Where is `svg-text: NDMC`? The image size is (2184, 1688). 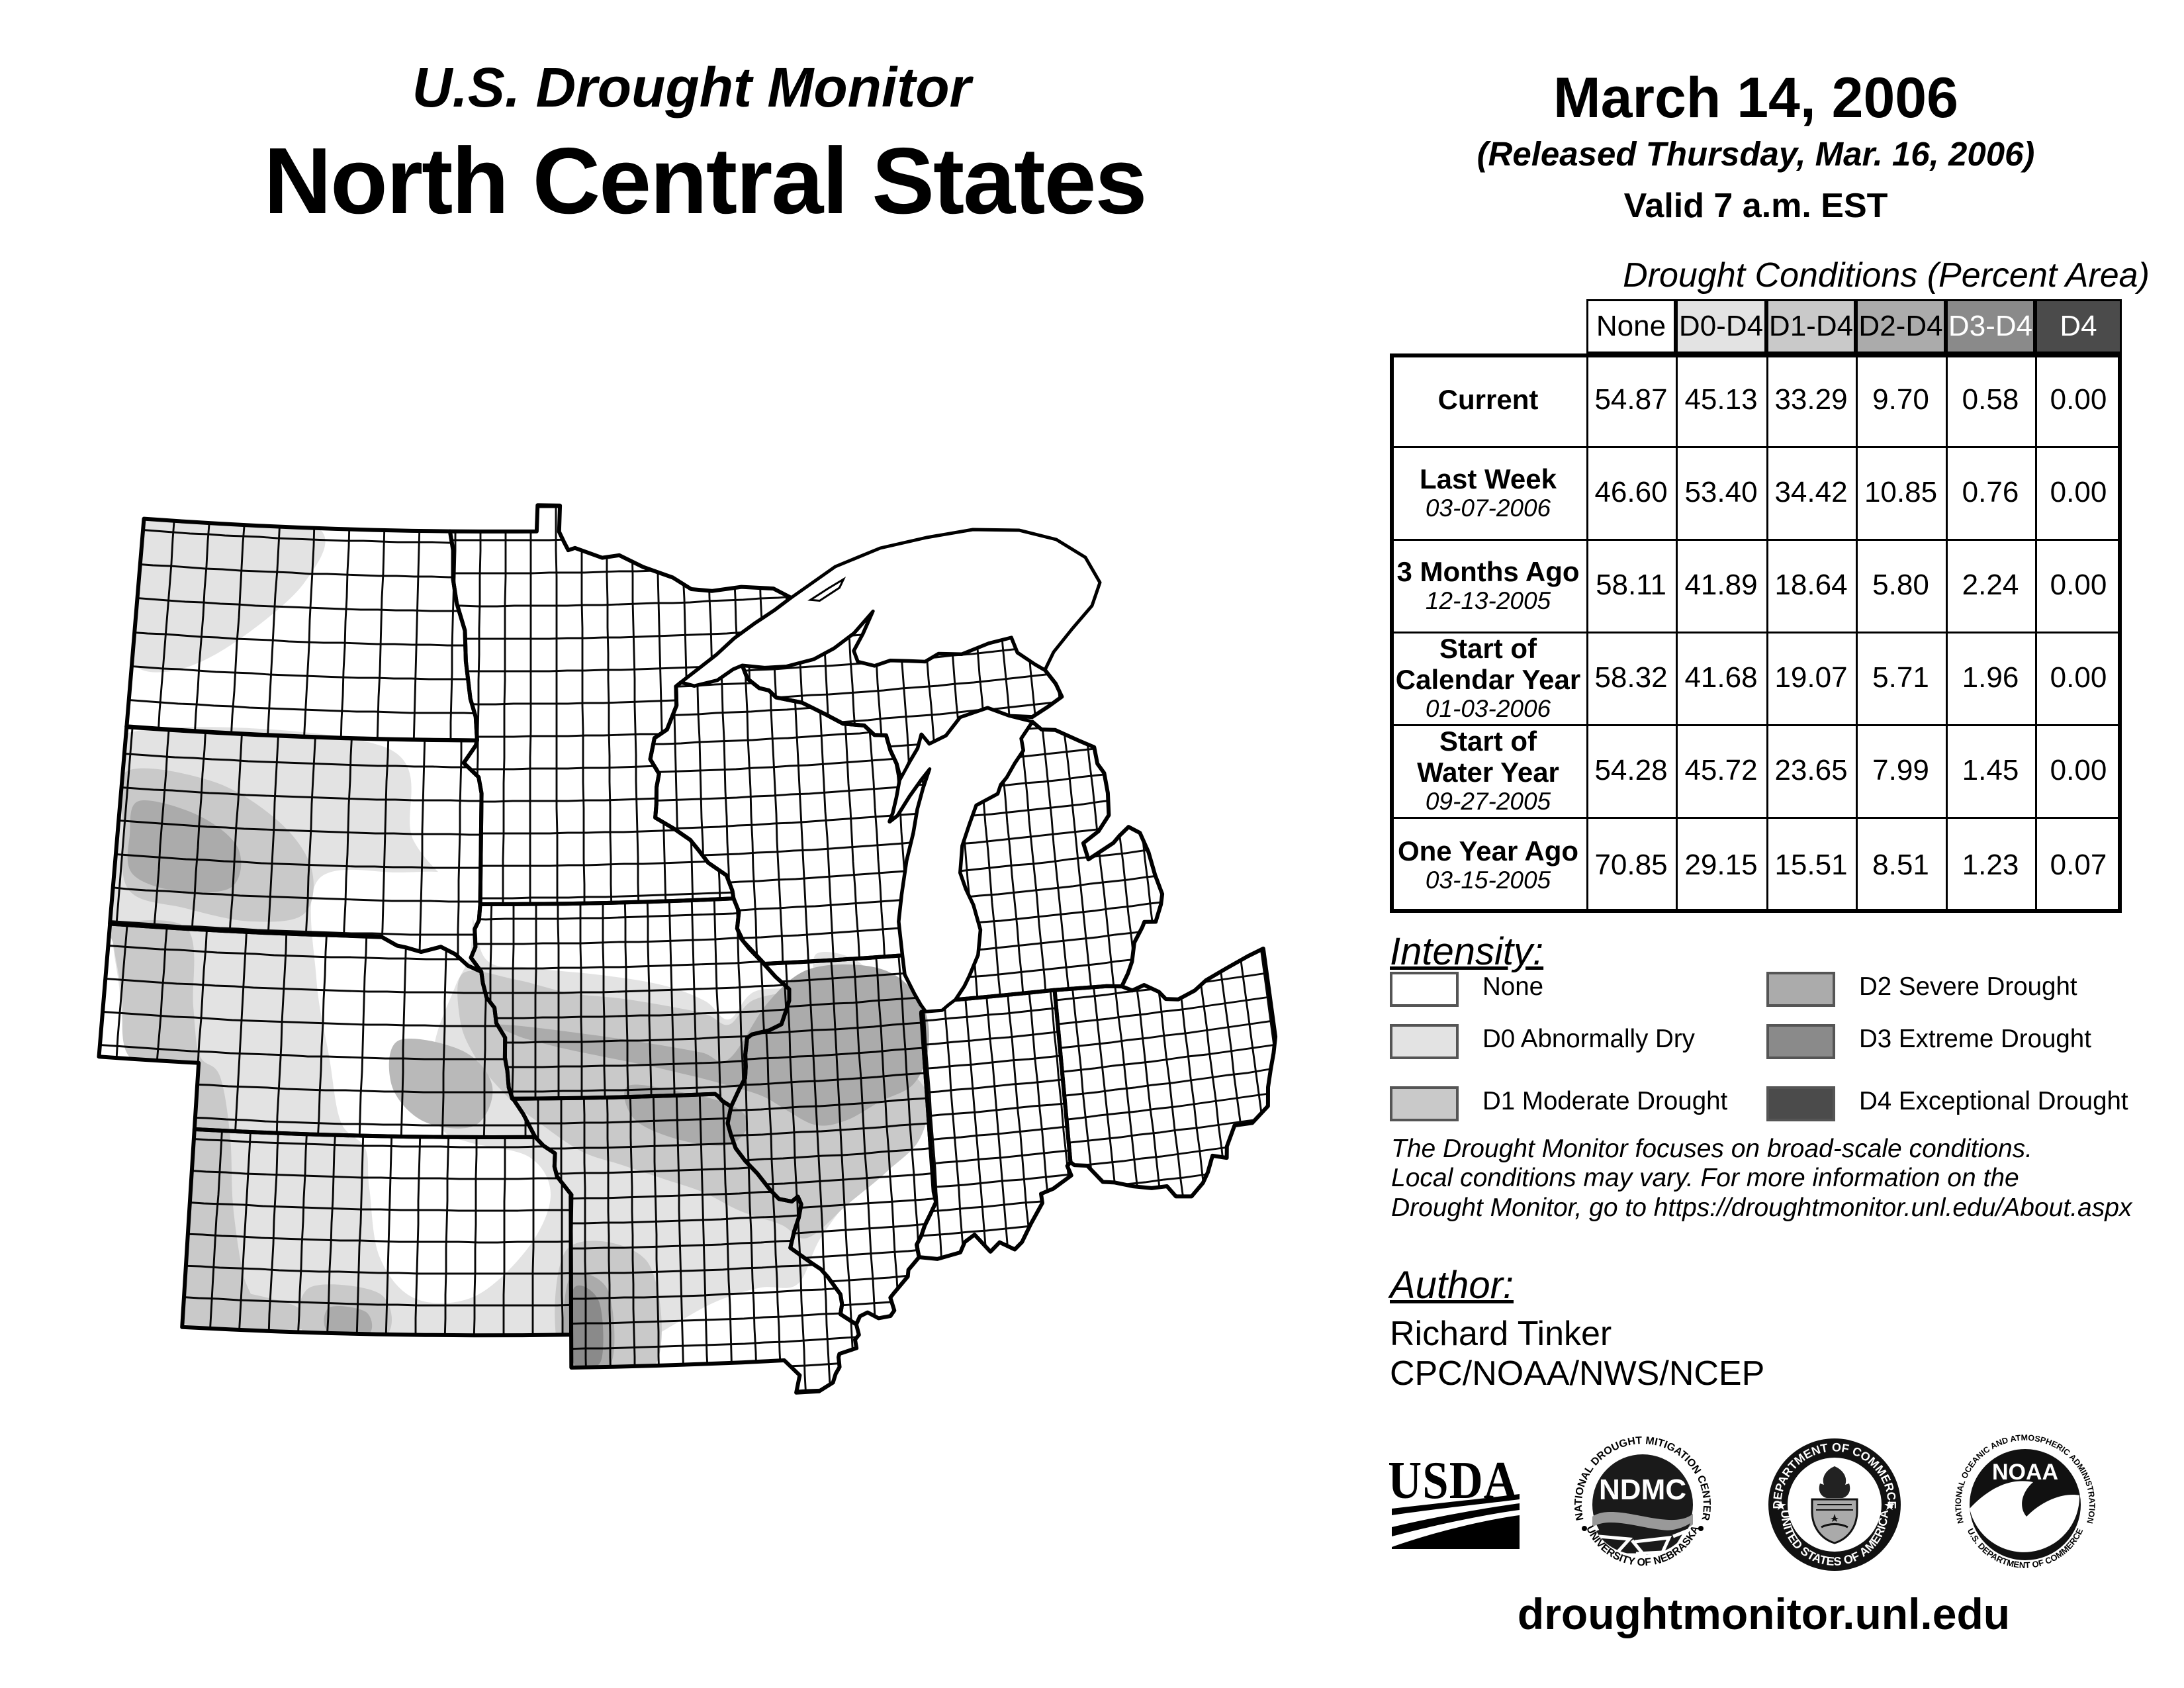
svg-text: NDMC is located at coordinates (1642, 1490).